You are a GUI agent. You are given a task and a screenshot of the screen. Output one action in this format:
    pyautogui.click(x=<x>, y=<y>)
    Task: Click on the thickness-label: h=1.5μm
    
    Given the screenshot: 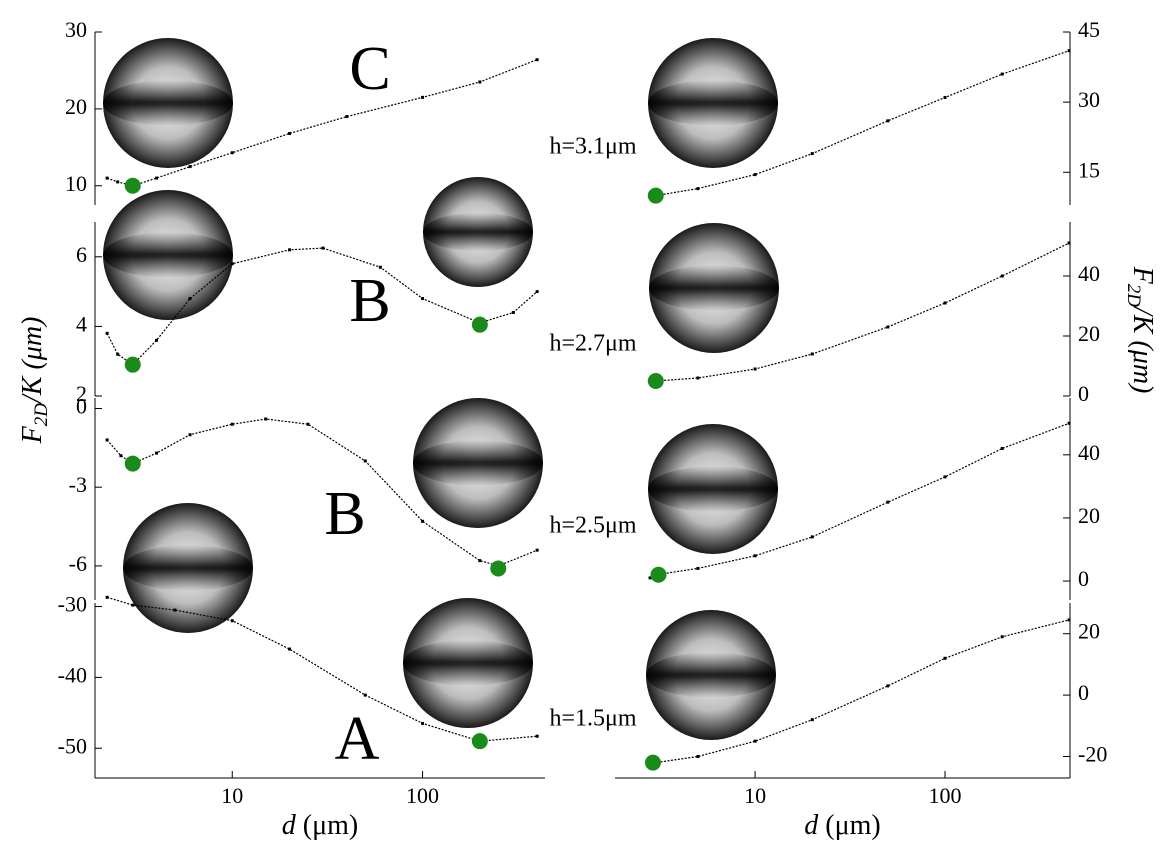 What is the action you would take?
    pyautogui.click(x=592, y=719)
    